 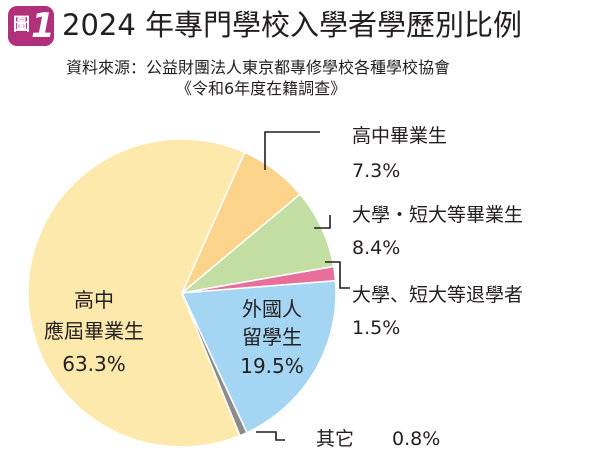 I want to click on slice-value-2: 8.4%, so click(x=376, y=248).